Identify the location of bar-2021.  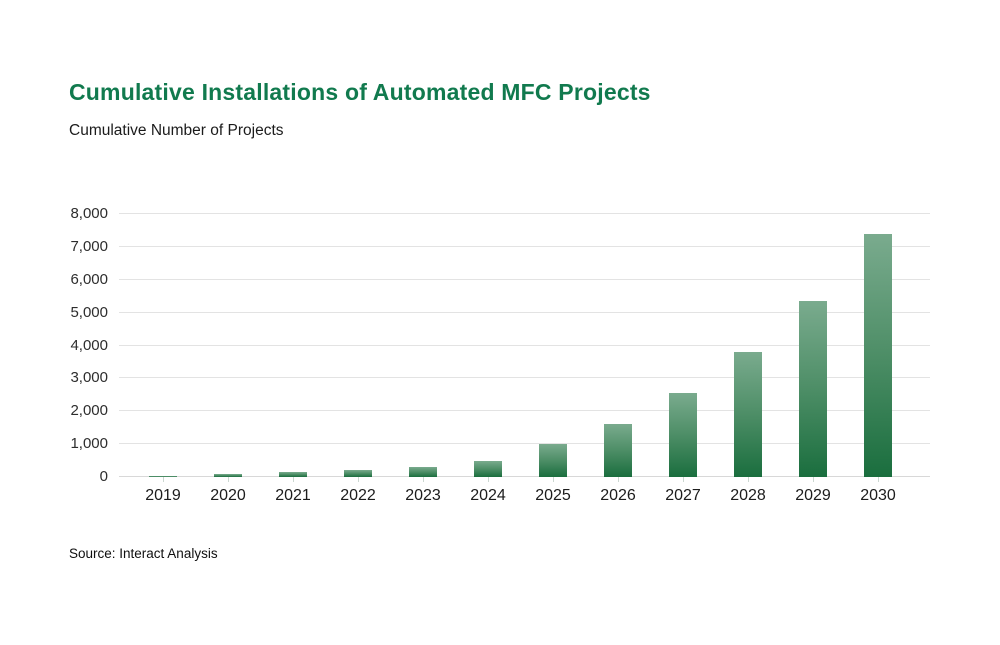
(293, 474).